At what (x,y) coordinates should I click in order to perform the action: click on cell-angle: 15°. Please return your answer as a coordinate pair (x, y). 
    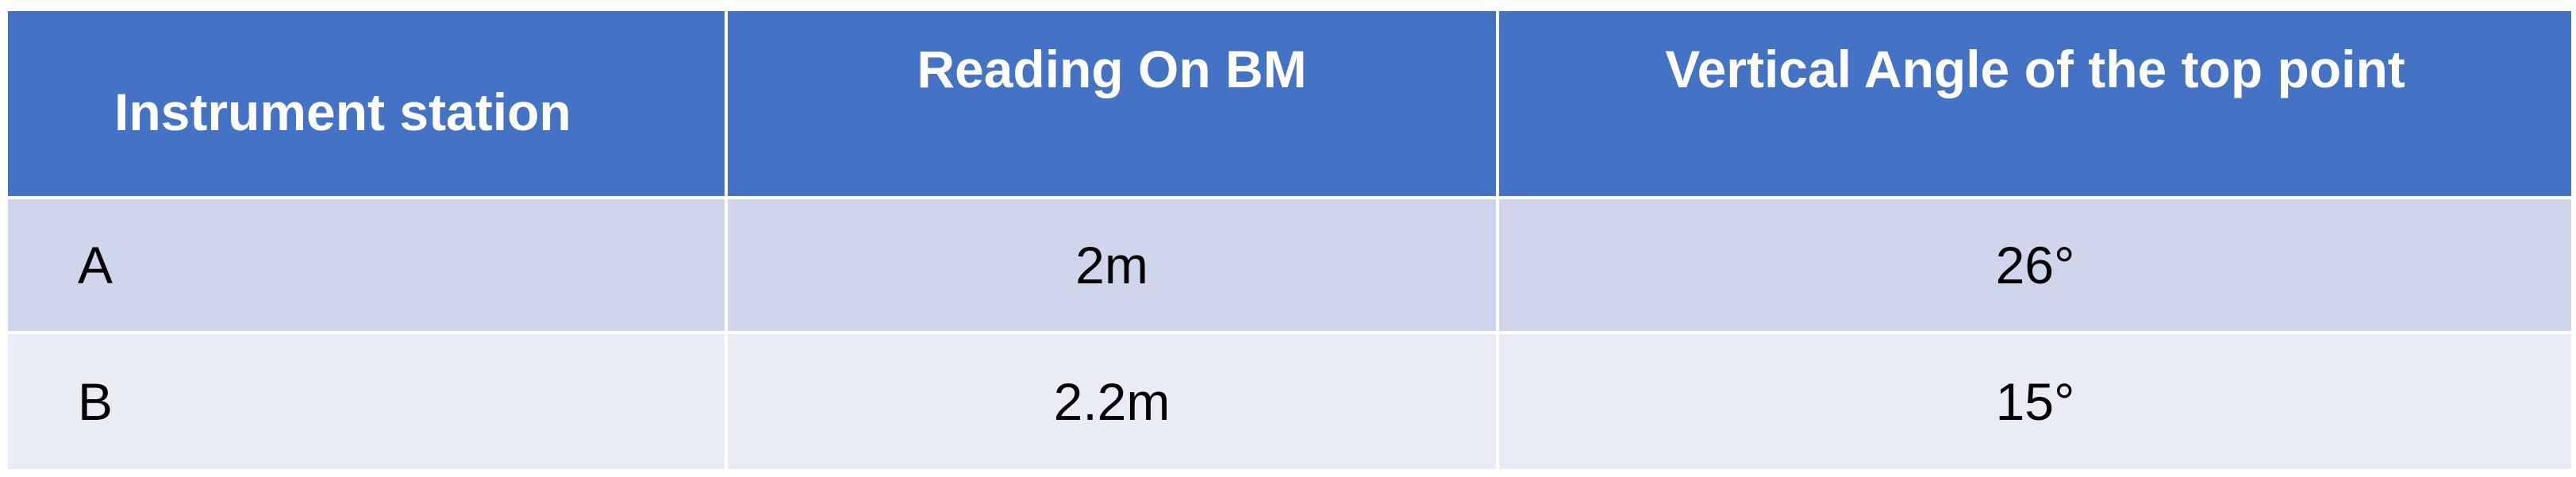
    Looking at the image, I should click on (2035, 401).